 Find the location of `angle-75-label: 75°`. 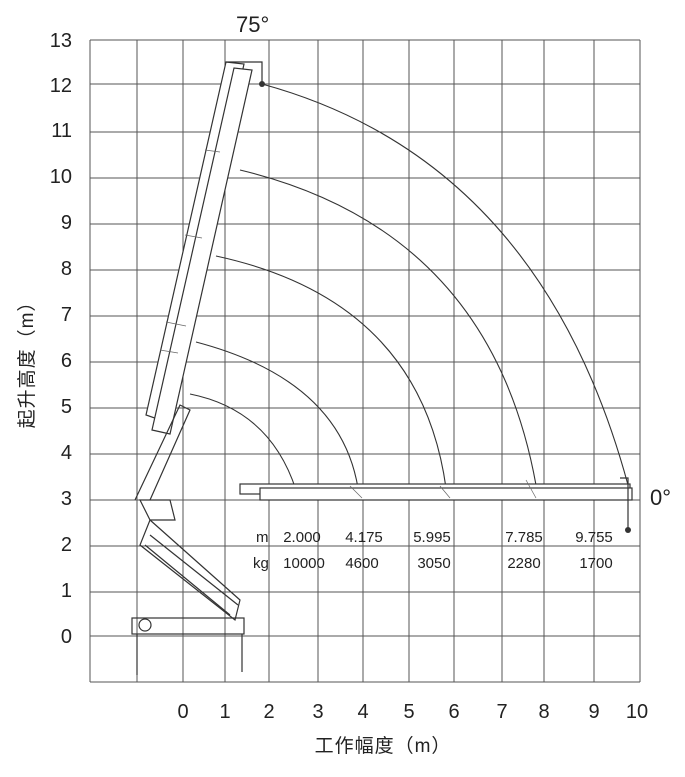

angle-75-label: 75° is located at coordinates (252, 24).